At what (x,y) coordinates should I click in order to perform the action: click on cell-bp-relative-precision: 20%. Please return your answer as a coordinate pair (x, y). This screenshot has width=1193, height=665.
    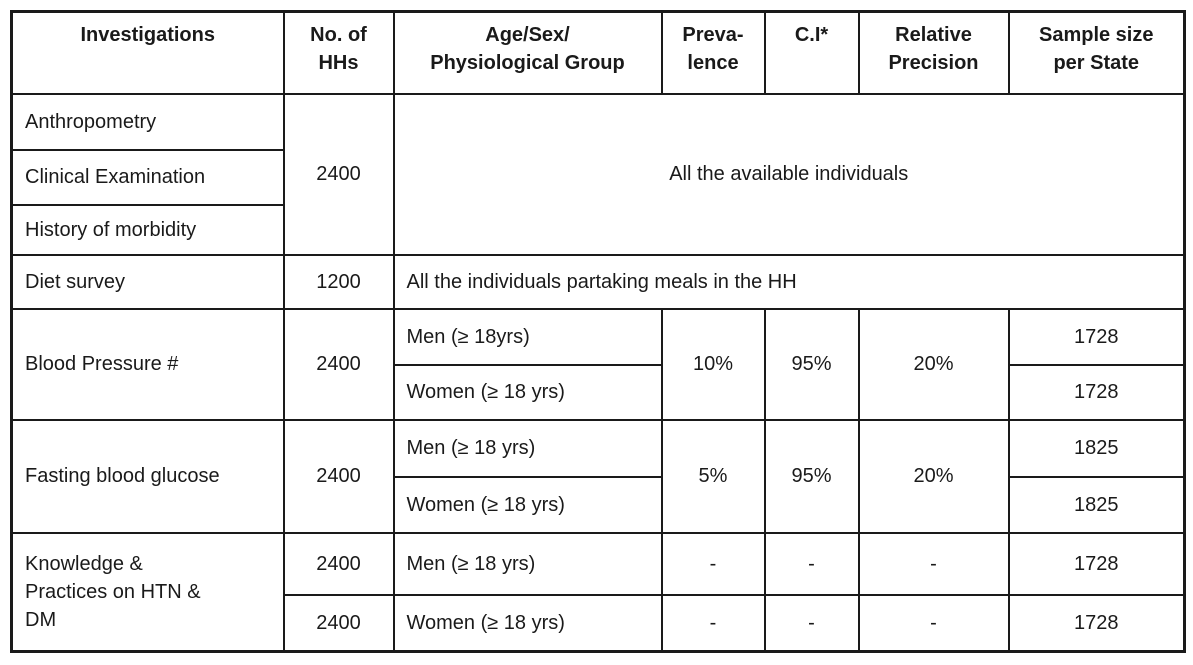
    Looking at the image, I should click on (933, 364).